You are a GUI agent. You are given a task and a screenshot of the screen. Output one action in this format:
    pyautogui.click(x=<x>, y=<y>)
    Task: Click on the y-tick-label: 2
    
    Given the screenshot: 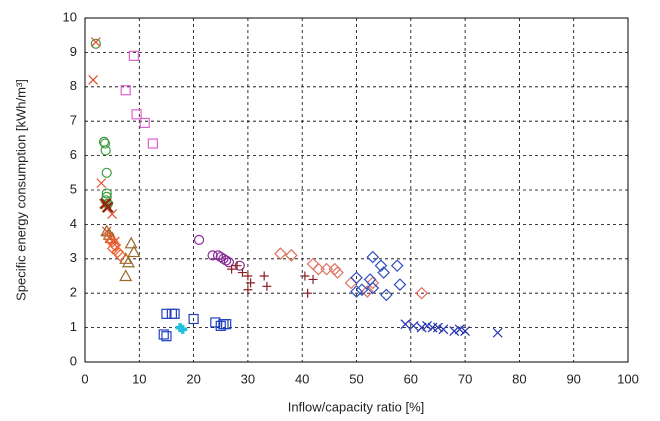 What is the action you would take?
    pyautogui.click(x=73, y=292)
    